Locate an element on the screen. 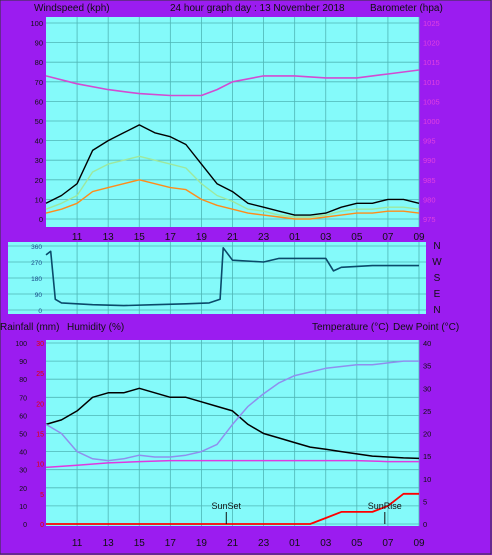 Image resolution: width=492 pixels, height=555 pixels. axis-tick-label: 180 is located at coordinates (36, 279).